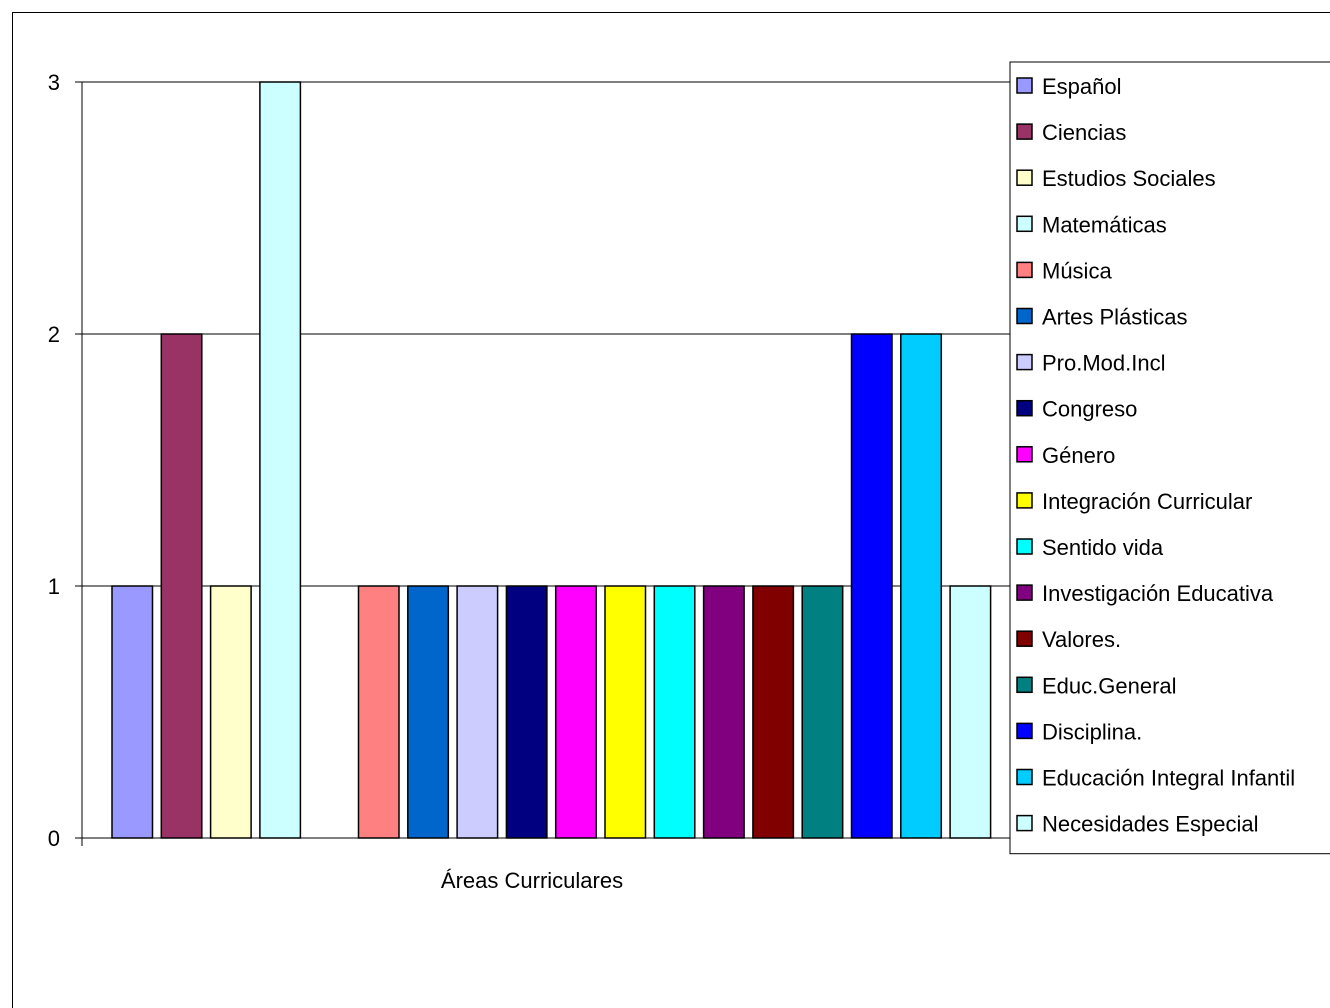 The image size is (1330, 1008). Describe the element at coordinates (1109, 685) in the screenshot. I see `legend-label: Educ.General` at that location.